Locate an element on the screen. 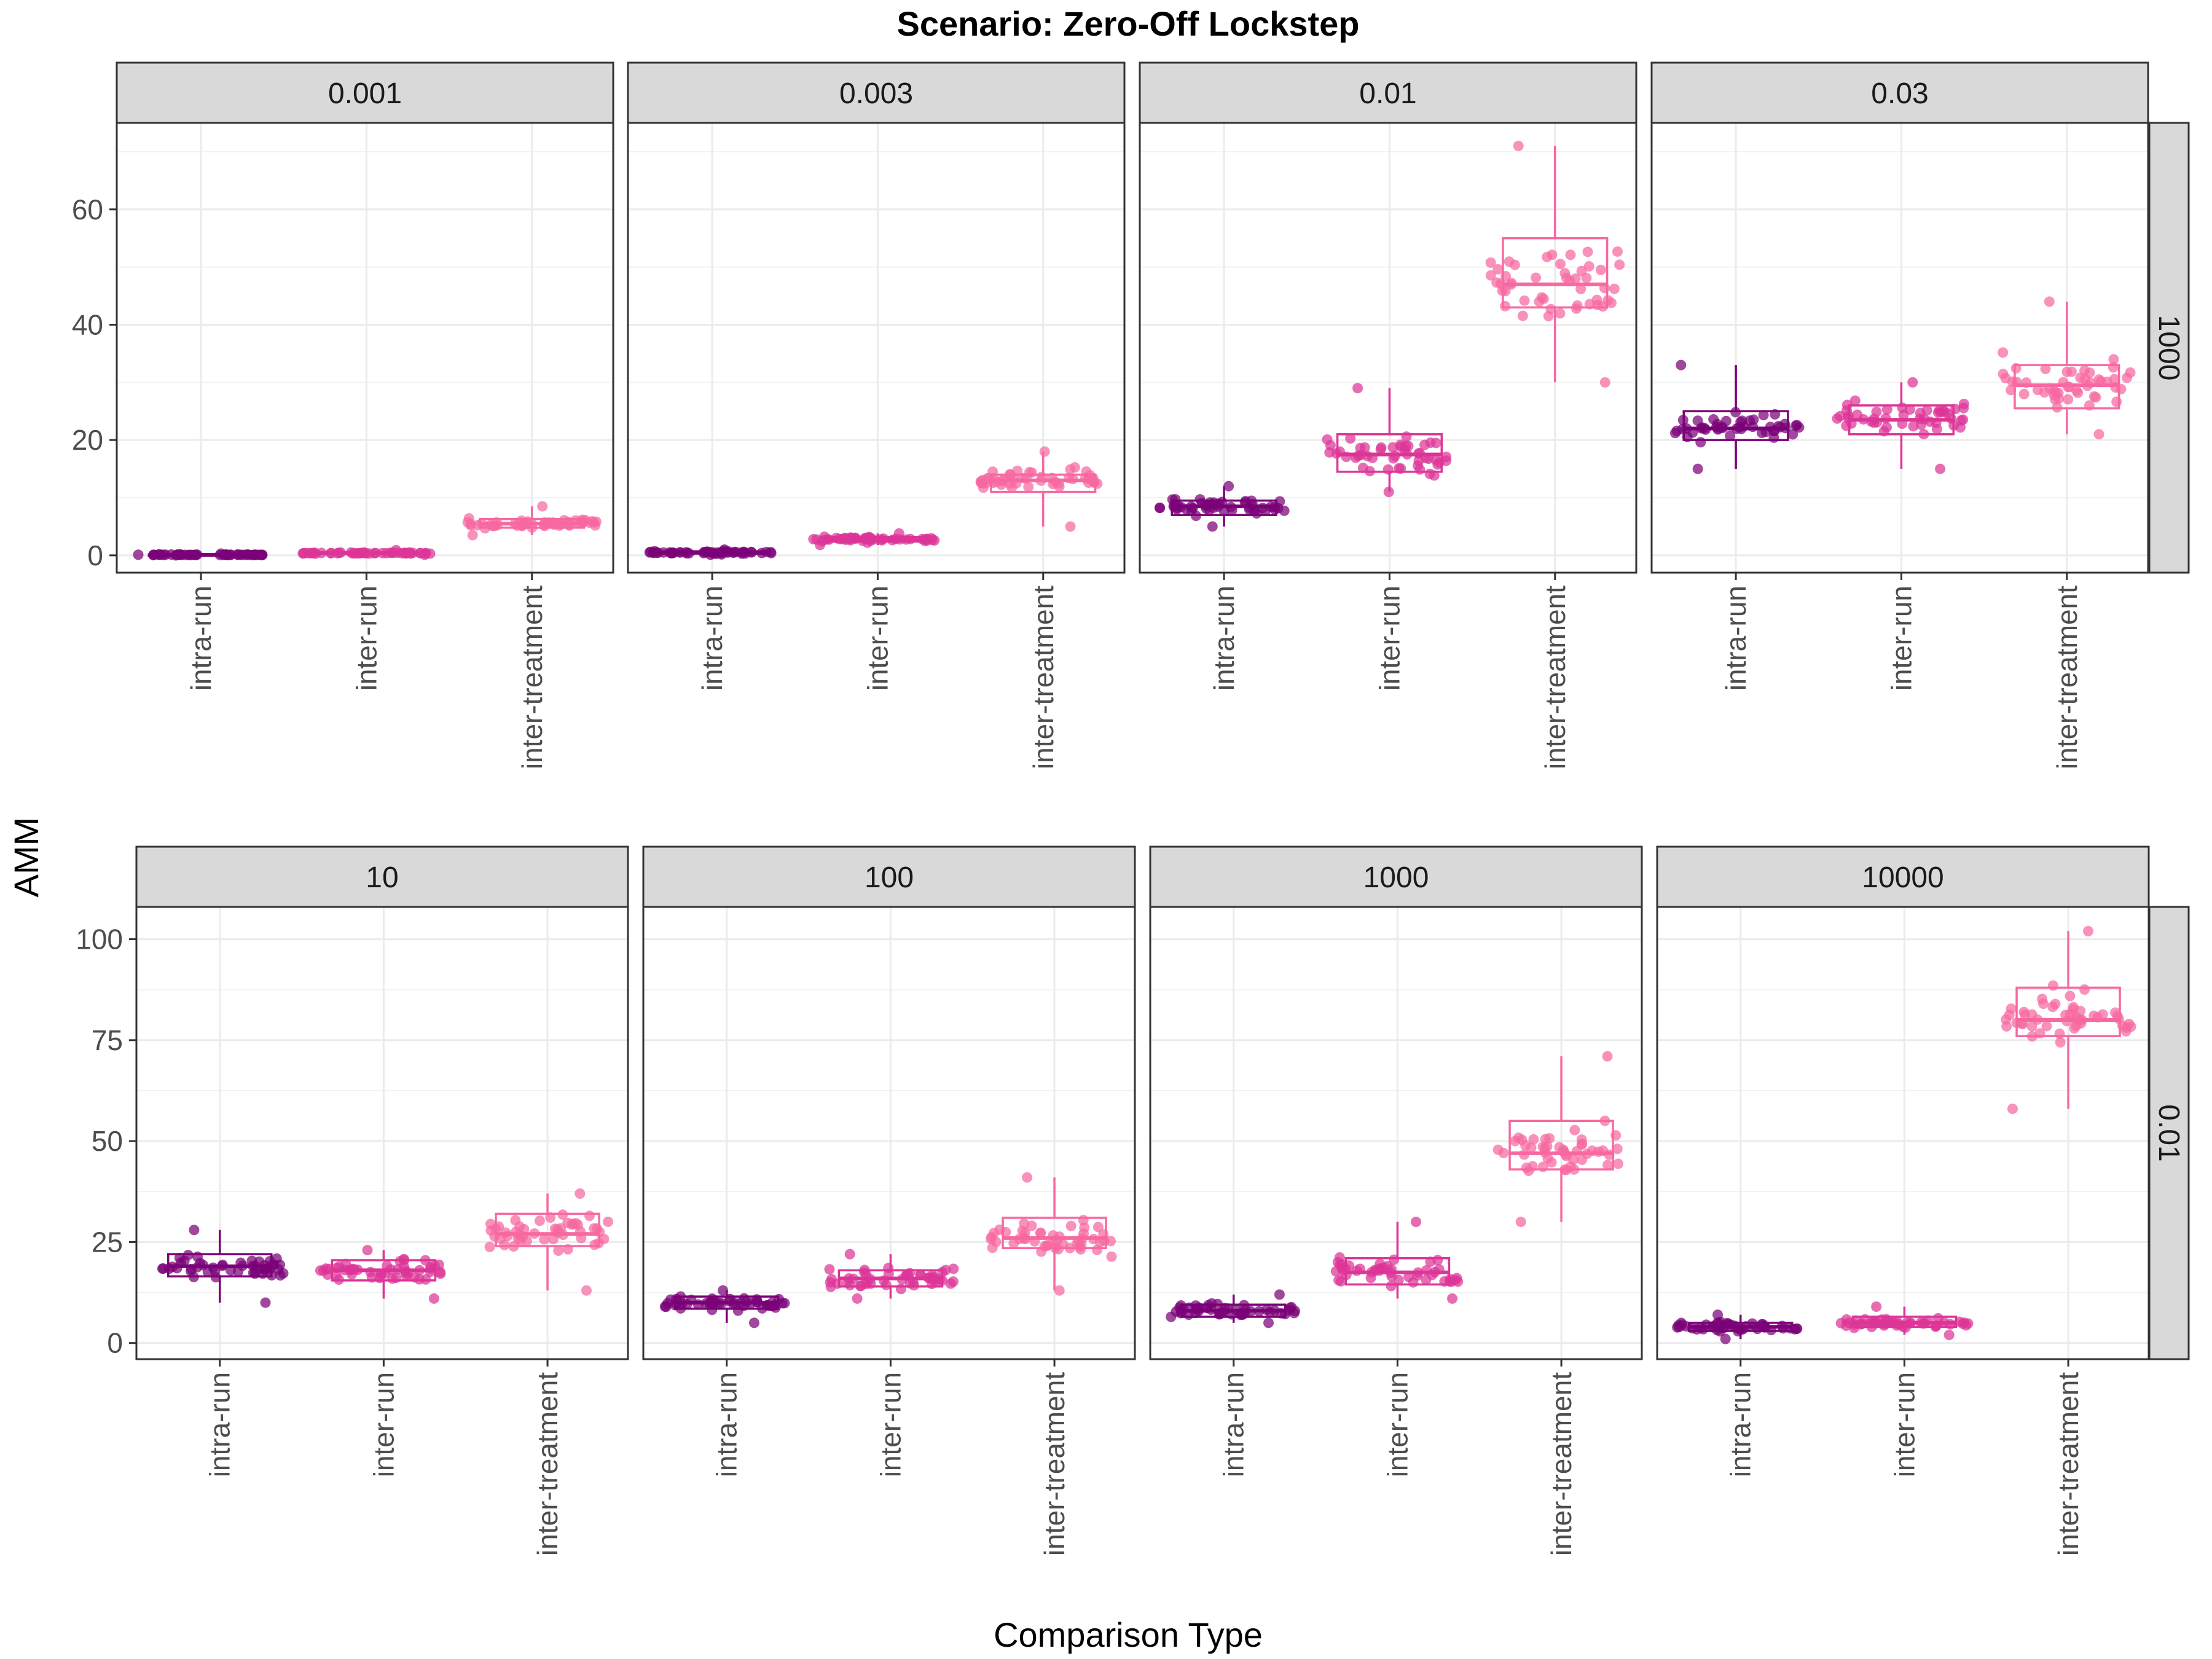  chart-title: Scenario: Zero-Off Lockstep is located at coordinates (1127, 23).